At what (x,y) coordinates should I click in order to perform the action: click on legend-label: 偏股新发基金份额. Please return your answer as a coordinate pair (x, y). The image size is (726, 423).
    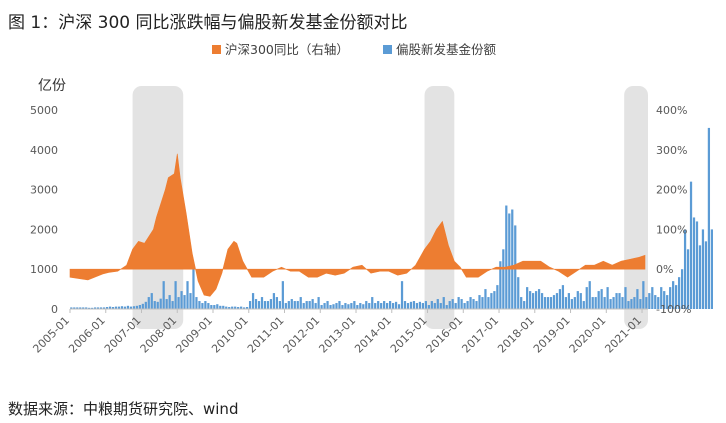
    Looking at the image, I should click on (446, 49).